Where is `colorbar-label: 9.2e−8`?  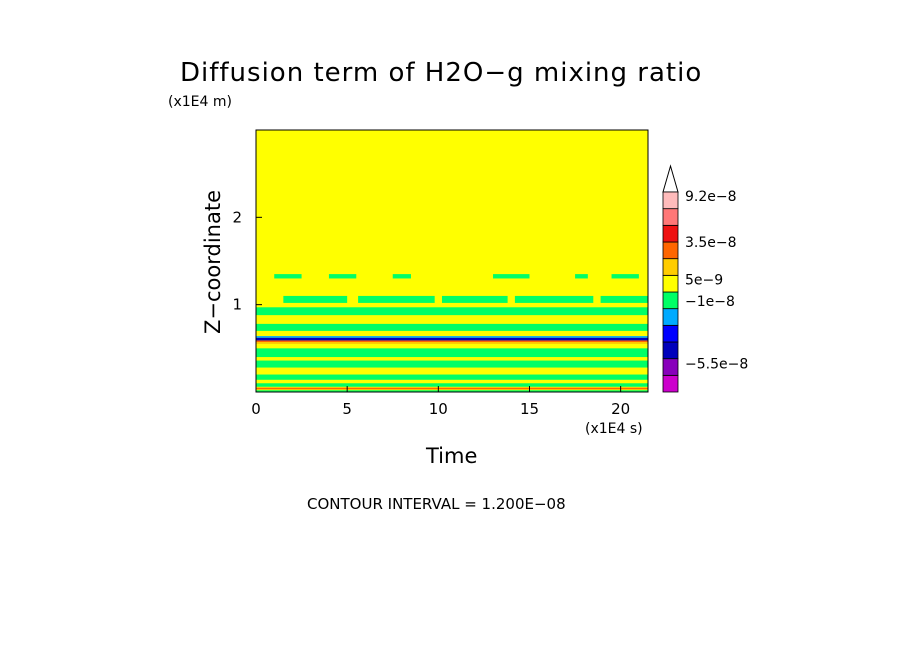 colorbar-label: 9.2e−8 is located at coordinates (711, 197).